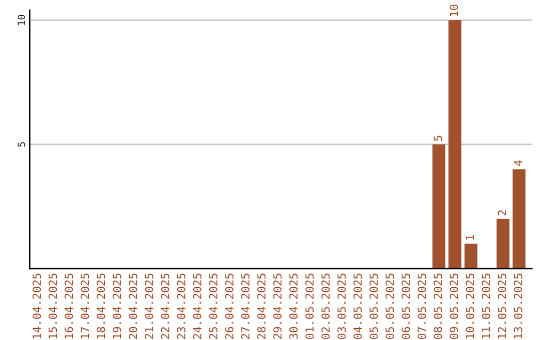 Image resolution: width=540 pixels, height=340 pixels. I want to click on data-label: 1, so click(470, 237).